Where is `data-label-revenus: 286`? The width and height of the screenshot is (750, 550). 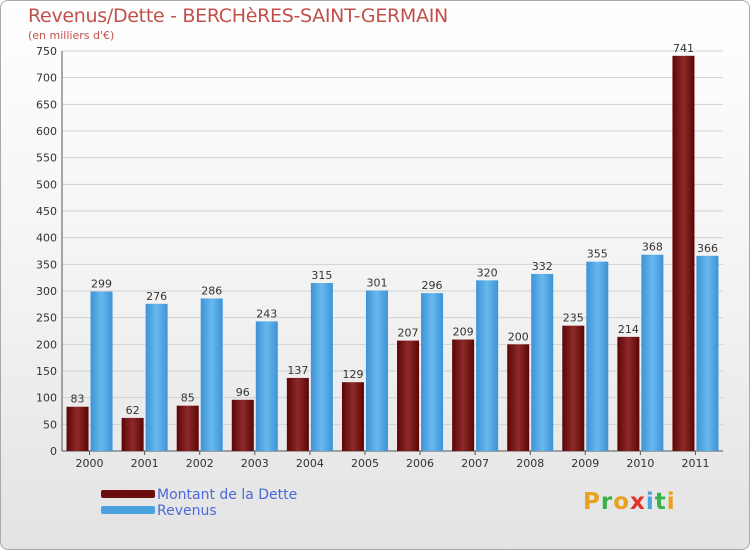
data-label-revenus: 286 is located at coordinates (211, 290).